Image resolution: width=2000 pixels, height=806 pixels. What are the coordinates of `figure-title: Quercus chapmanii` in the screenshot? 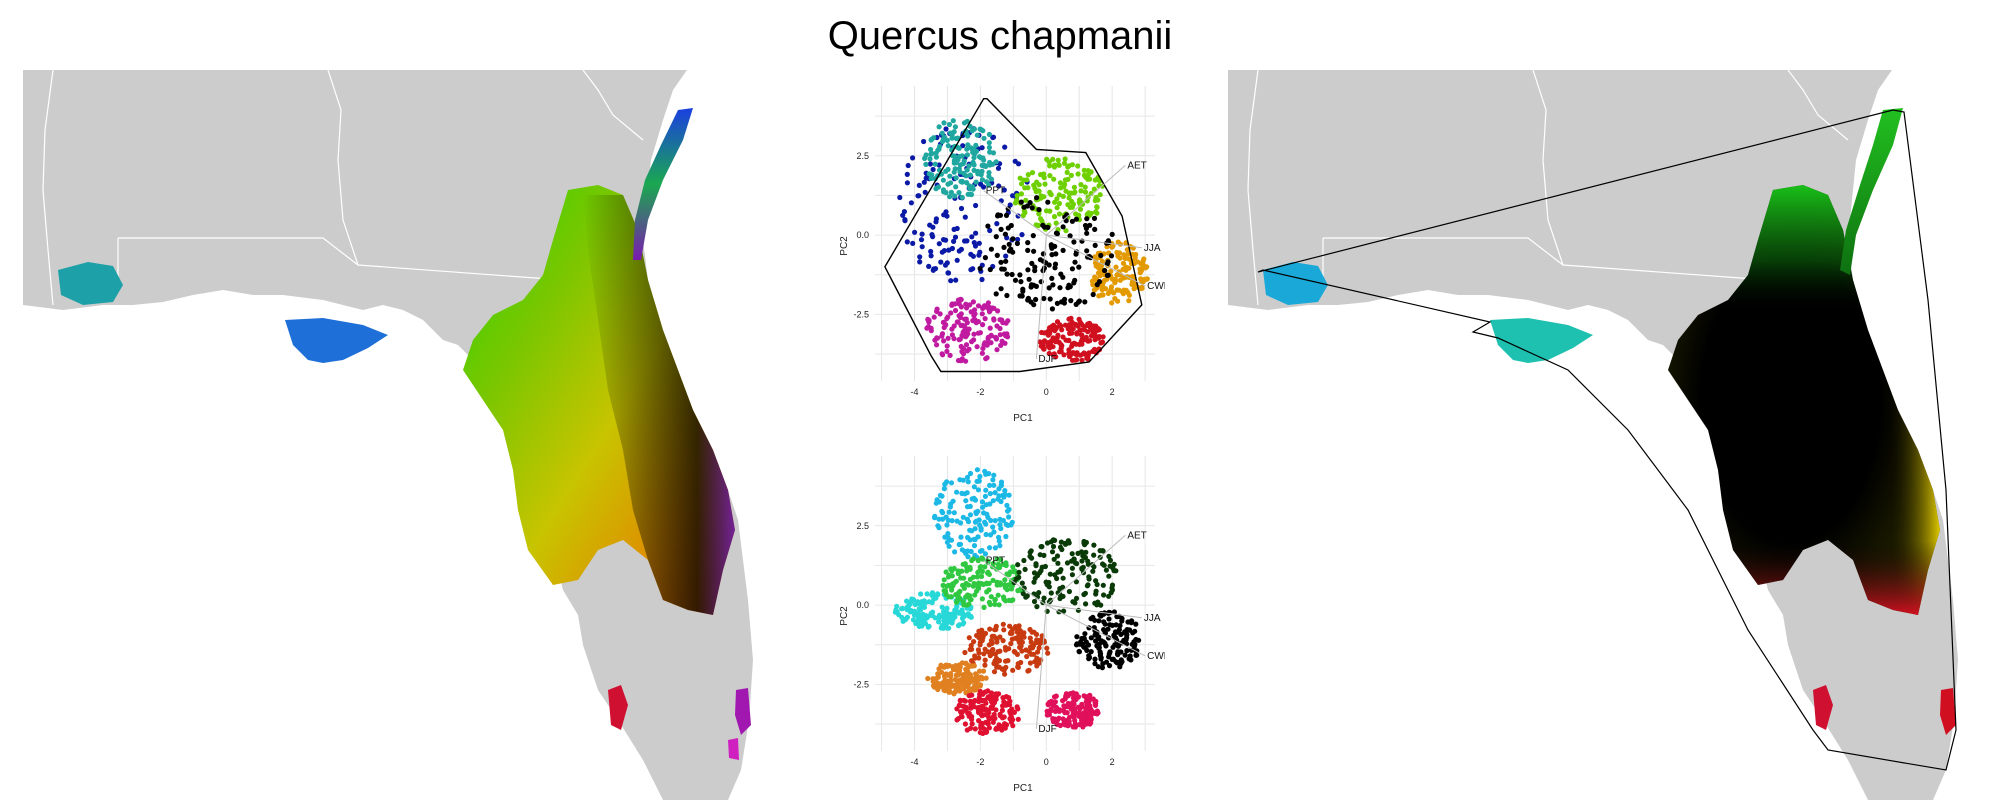 It's located at (1000, 36).